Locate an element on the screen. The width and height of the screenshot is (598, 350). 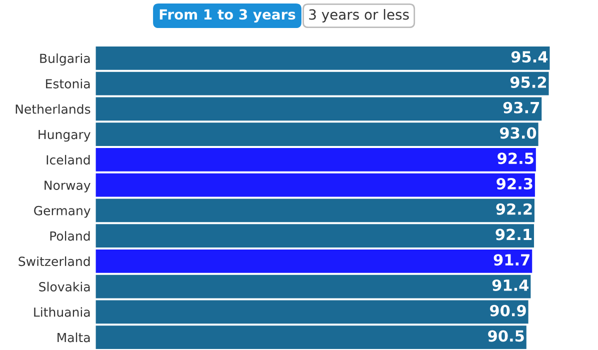
data-label: 90.9 is located at coordinates (508, 310).